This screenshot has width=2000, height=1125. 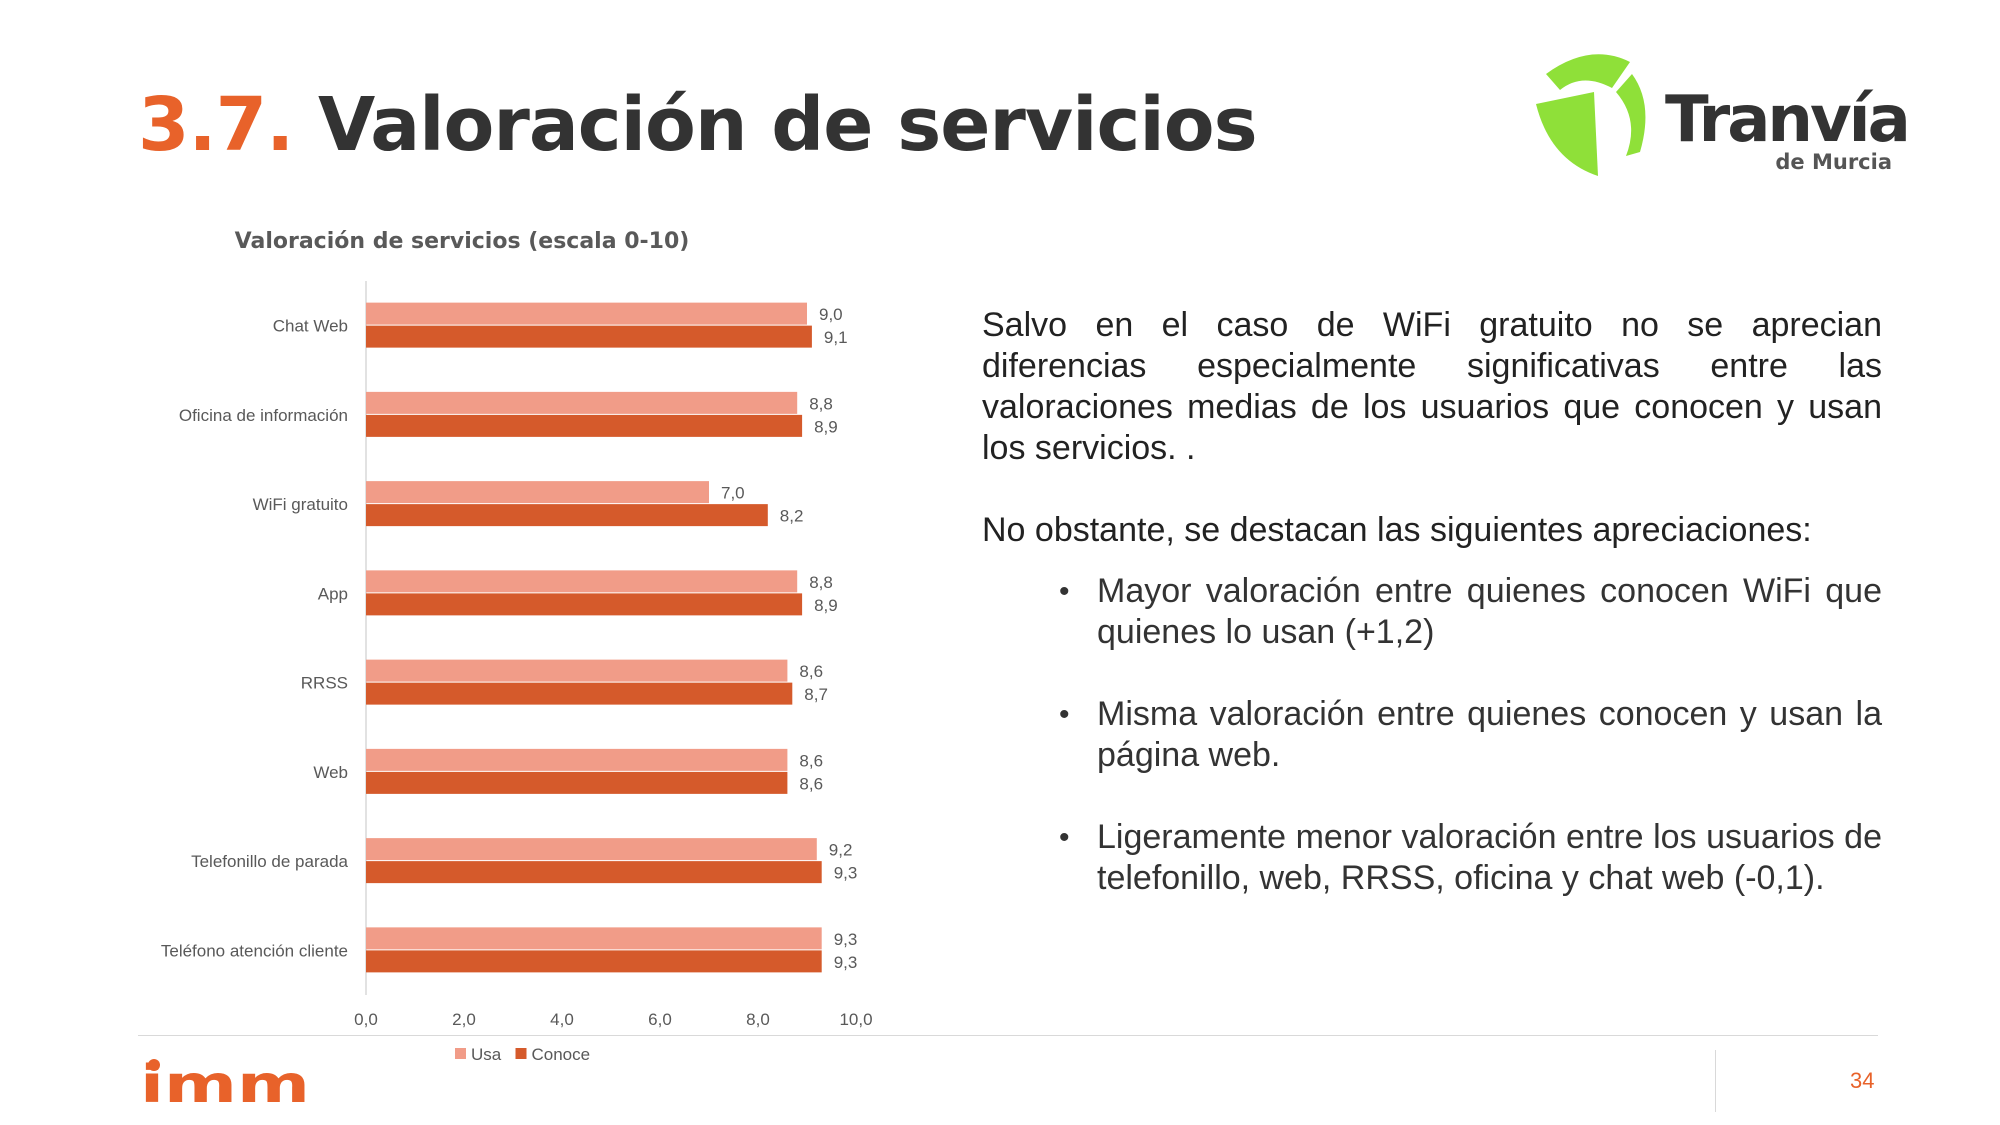 I want to click on imm-logo-dot, so click(x=154, y=1065).